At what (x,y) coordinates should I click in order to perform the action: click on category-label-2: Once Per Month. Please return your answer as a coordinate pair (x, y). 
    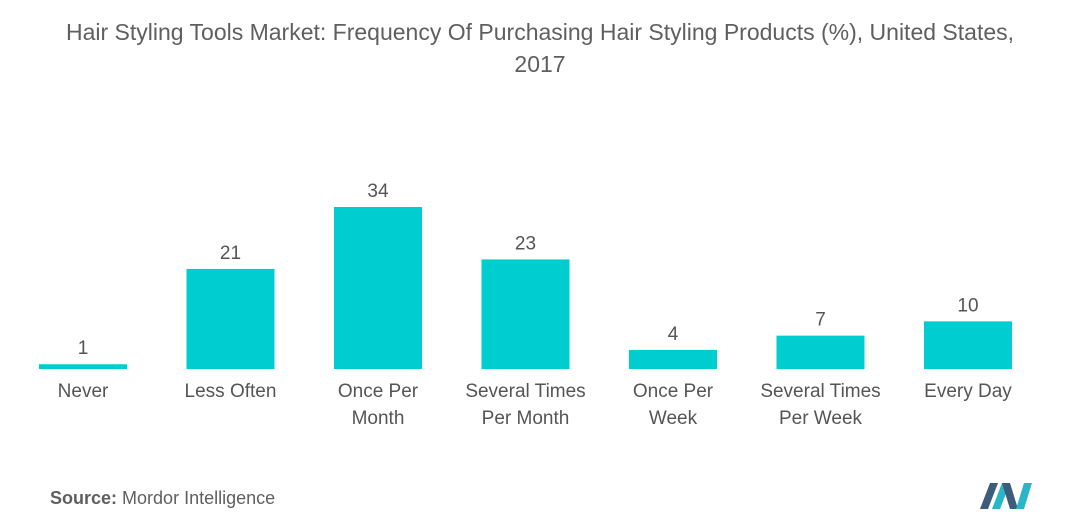
    Looking at the image, I should click on (378, 405).